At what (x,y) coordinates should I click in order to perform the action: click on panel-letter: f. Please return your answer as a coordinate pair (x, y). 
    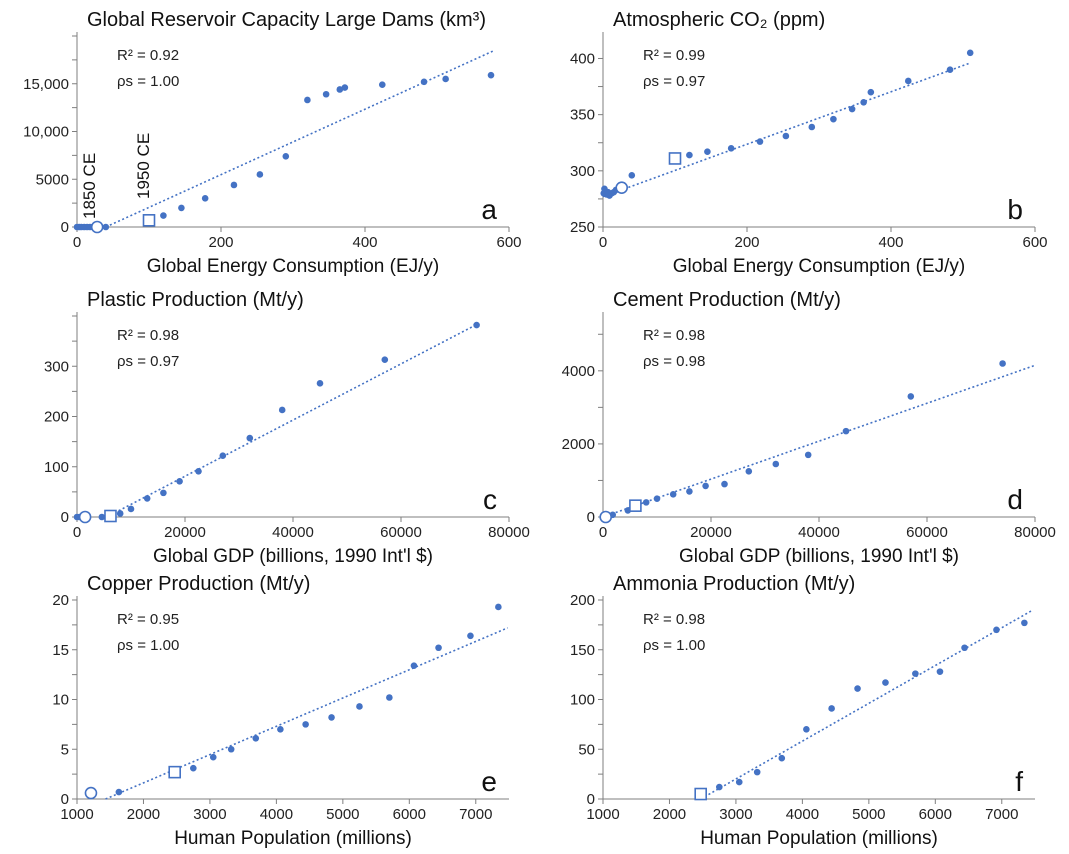
    Looking at the image, I should click on (1019, 781).